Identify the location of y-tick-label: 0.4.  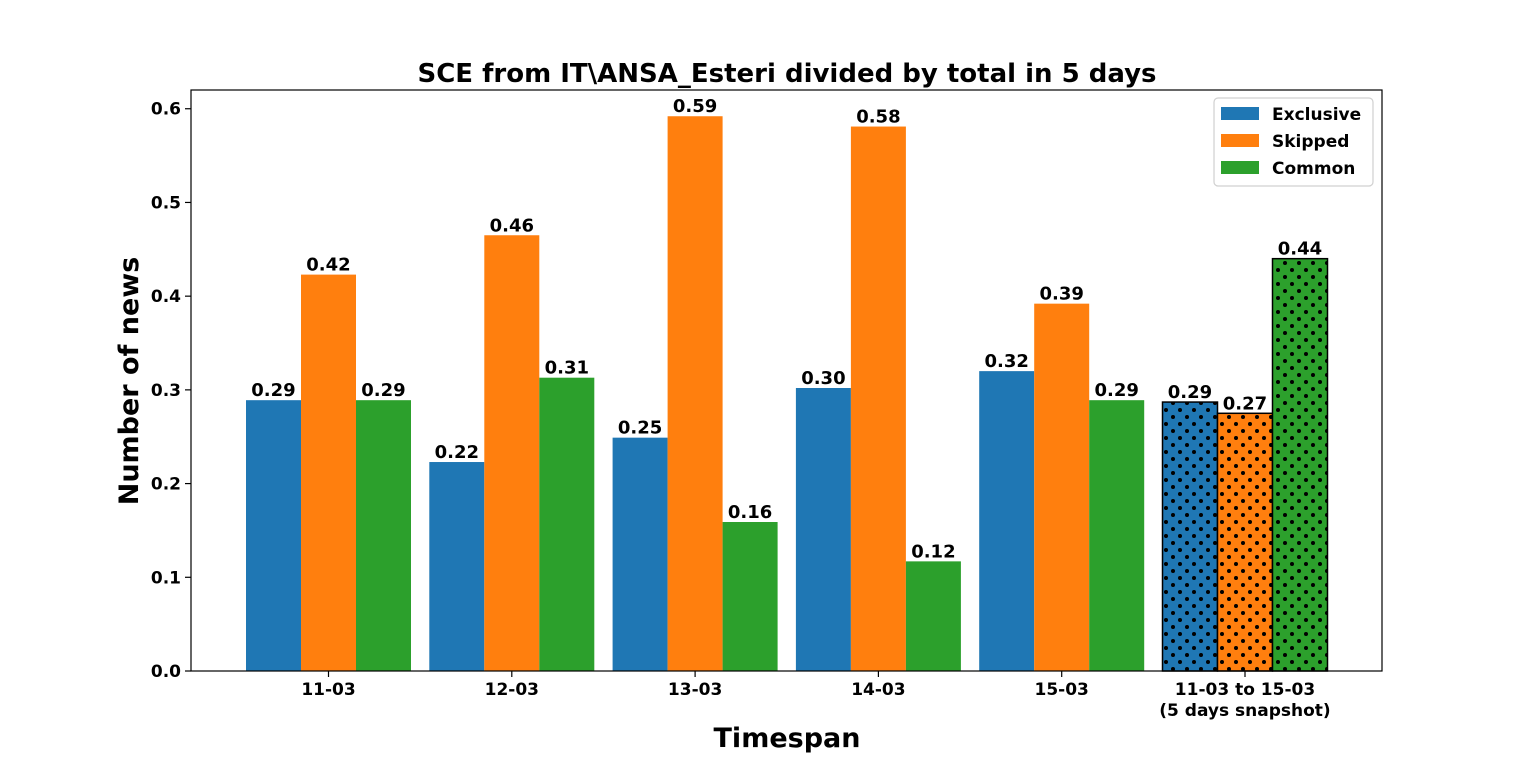
(166, 297).